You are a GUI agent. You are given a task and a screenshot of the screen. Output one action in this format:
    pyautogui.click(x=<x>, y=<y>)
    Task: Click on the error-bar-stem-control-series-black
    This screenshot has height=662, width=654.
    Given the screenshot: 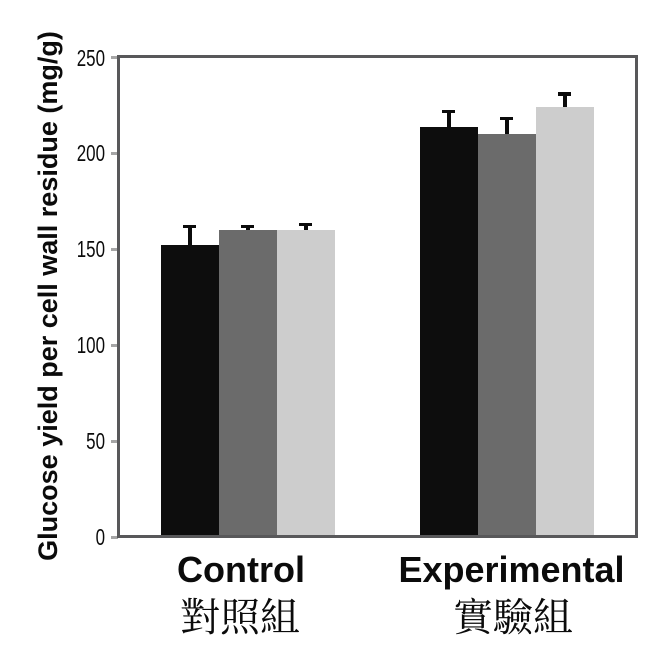 What is the action you would take?
    pyautogui.click(x=190, y=236)
    